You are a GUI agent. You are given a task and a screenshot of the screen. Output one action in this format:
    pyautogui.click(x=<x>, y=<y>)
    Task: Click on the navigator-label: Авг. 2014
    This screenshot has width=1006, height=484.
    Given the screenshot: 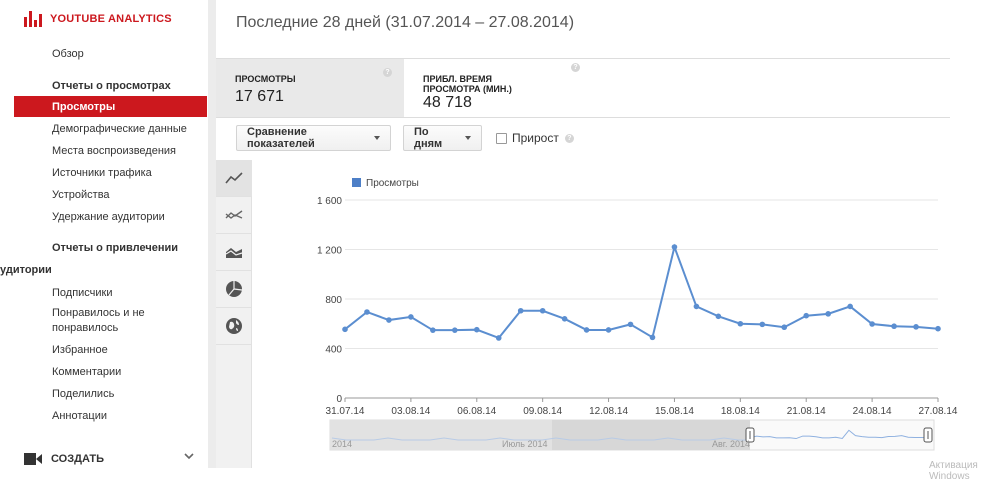 What is the action you would take?
    pyautogui.click(x=731, y=444)
    